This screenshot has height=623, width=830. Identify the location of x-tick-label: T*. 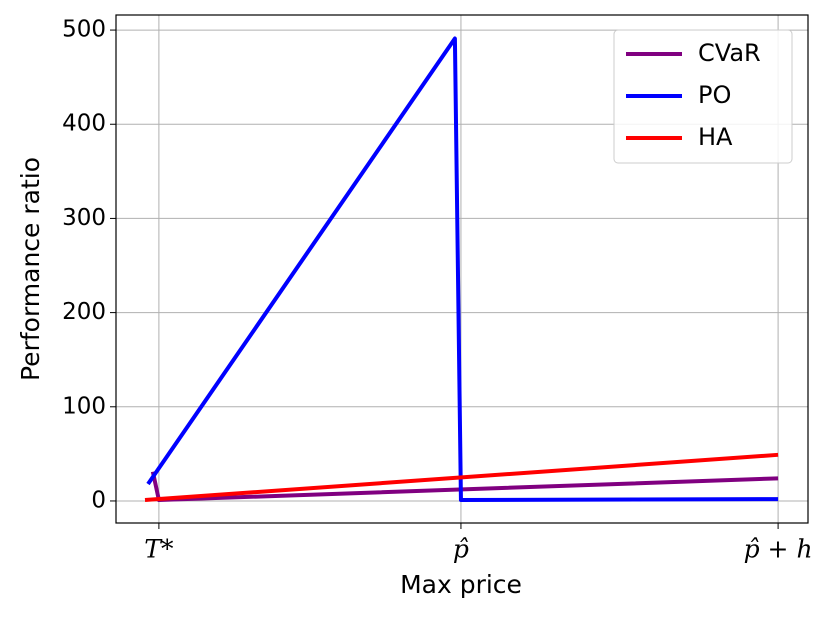
(159, 549).